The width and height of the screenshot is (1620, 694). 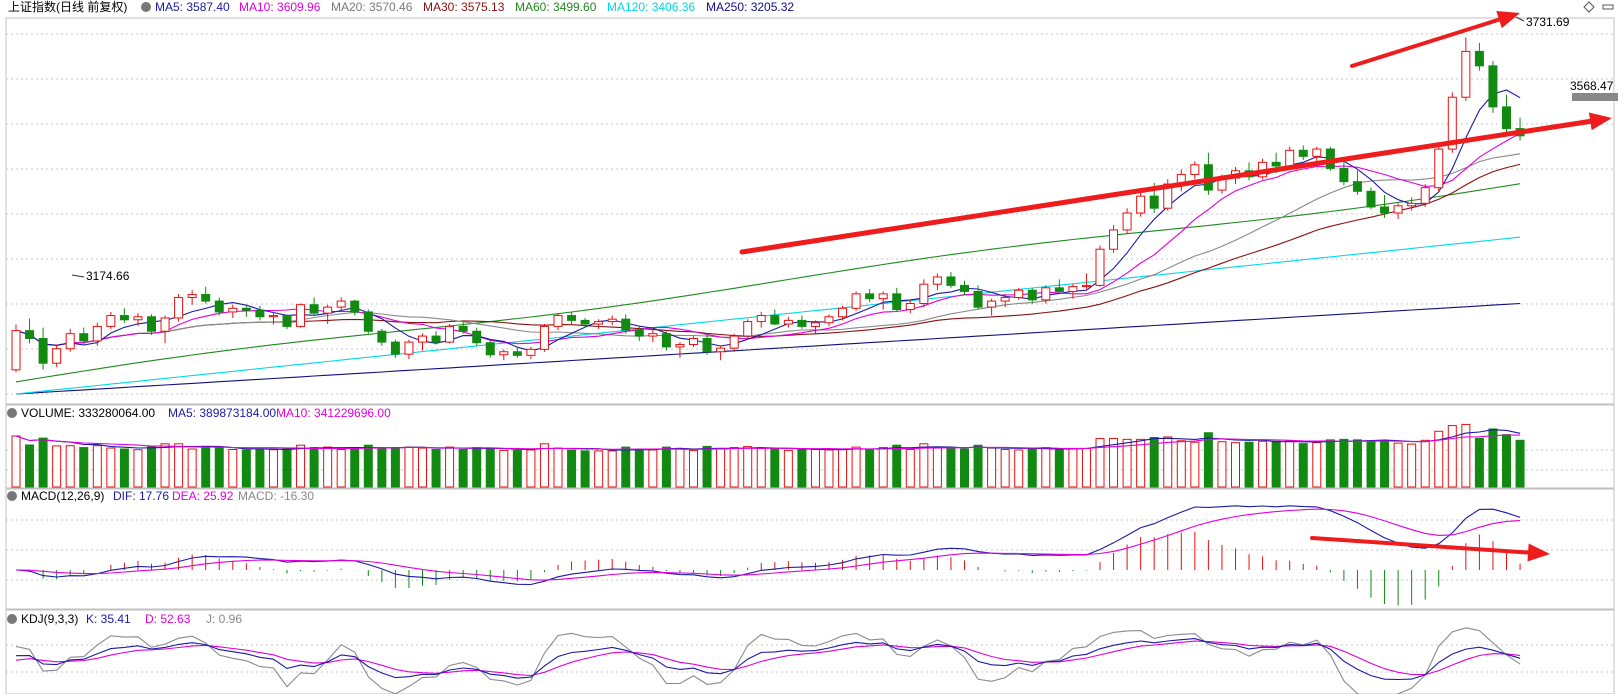 I want to click on macd-divergence-arrow, so click(x=1430, y=549).